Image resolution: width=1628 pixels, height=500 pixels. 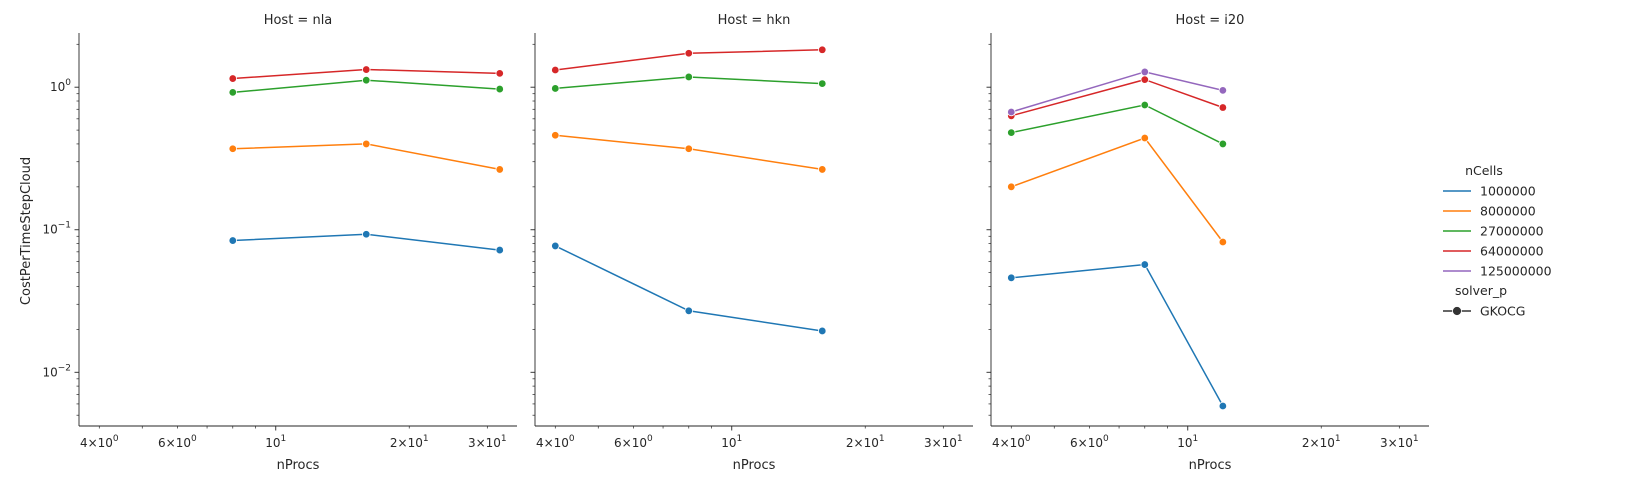 I want to click on legend-item-1000000: 1000000, so click(x=1489, y=191).